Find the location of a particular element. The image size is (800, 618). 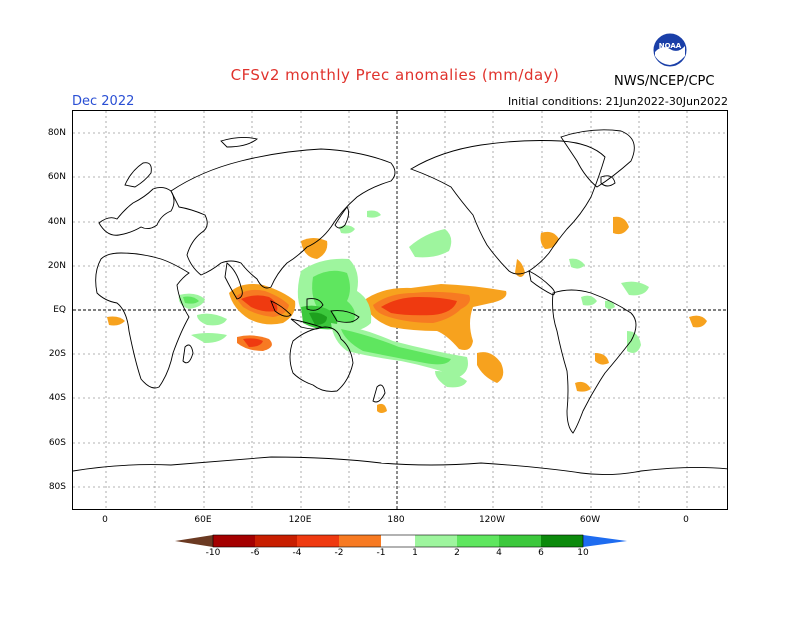

forecast-month: Dec 2022 is located at coordinates (103, 101).